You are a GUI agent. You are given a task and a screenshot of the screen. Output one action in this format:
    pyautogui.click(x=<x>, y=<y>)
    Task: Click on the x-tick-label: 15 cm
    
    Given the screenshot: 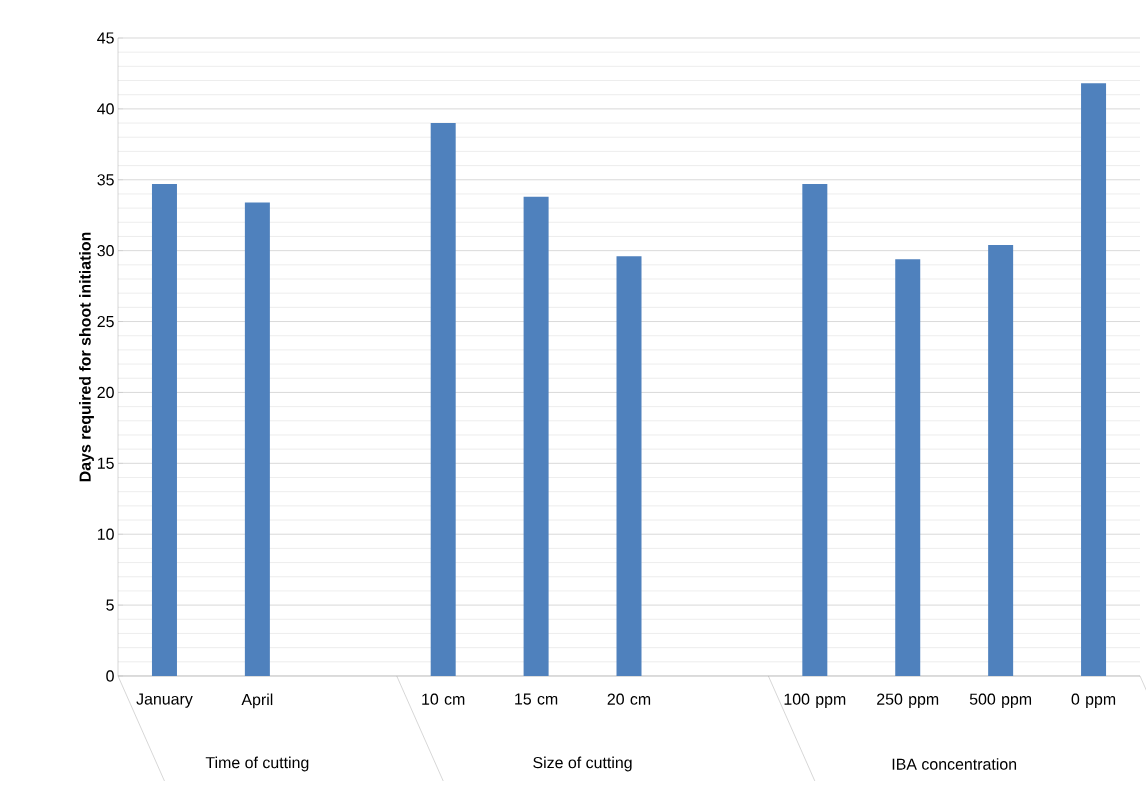 What is the action you would take?
    pyautogui.click(x=536, y=699)
    